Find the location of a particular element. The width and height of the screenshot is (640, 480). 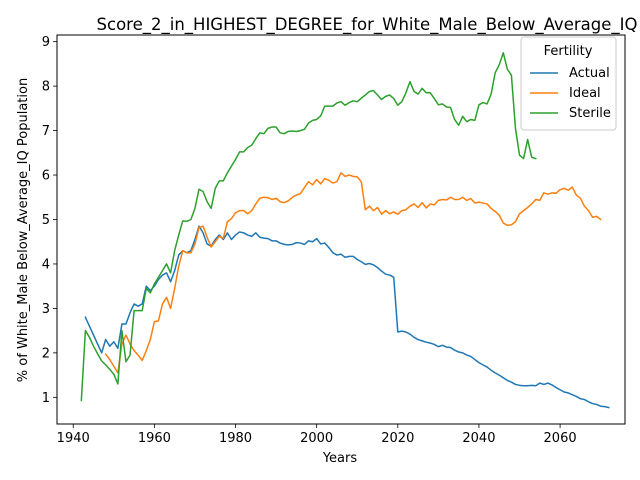

y-tick-label: 1 is located at coordinates (46, 398).